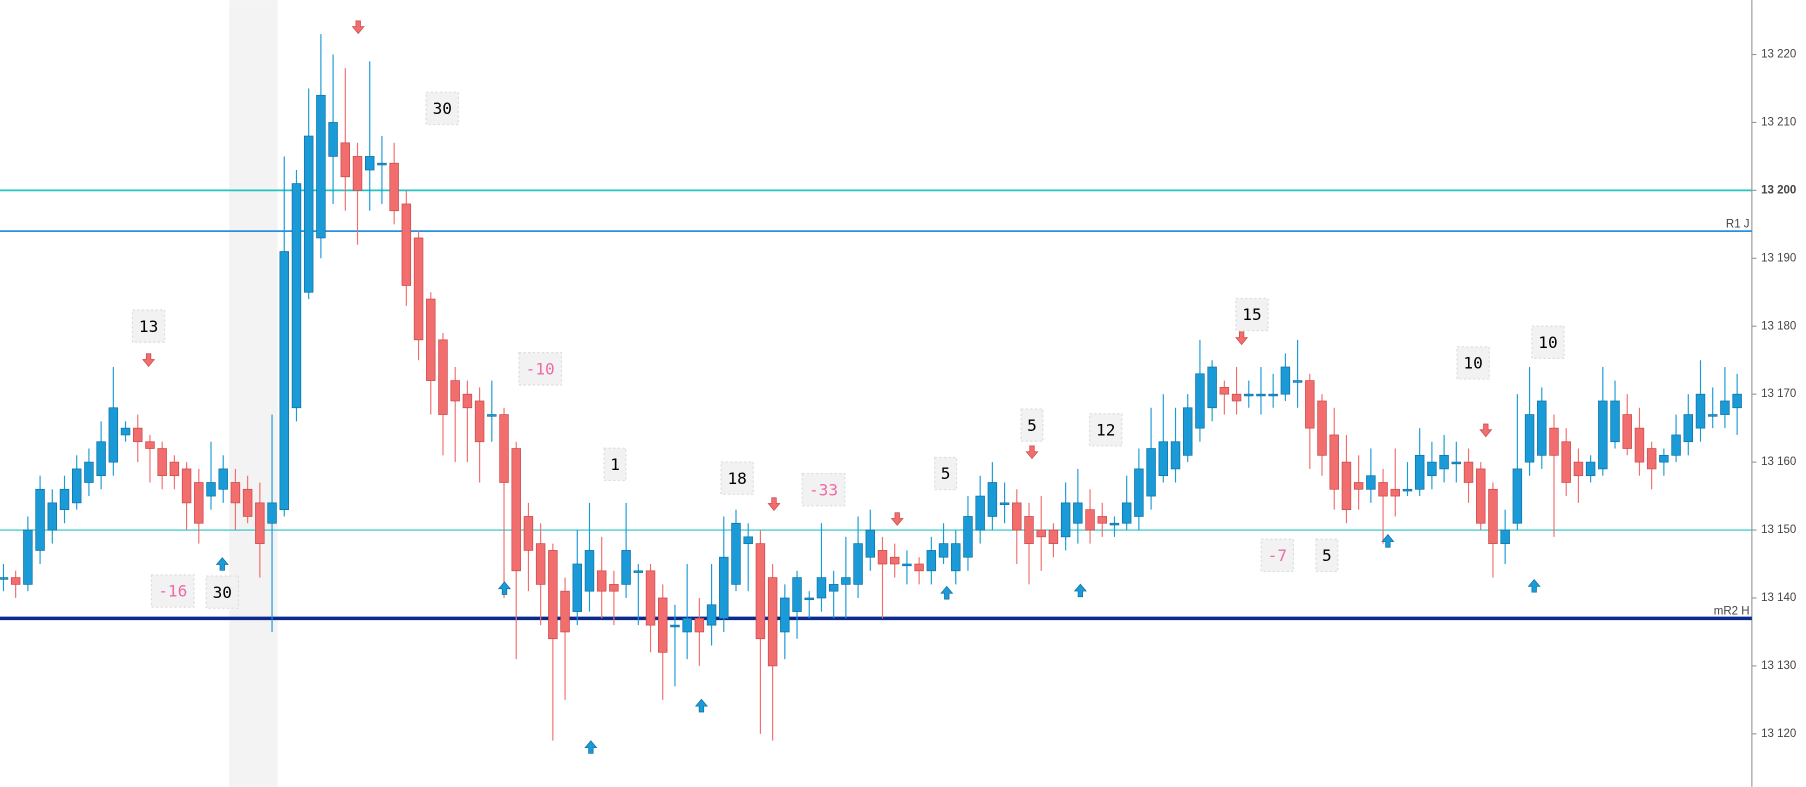 This screenshot has width=1806, height=787. What do you see at coordinates (823, 489) in the screenshot?
I see `annotation-label: -33` at bounding box center [823, 489].